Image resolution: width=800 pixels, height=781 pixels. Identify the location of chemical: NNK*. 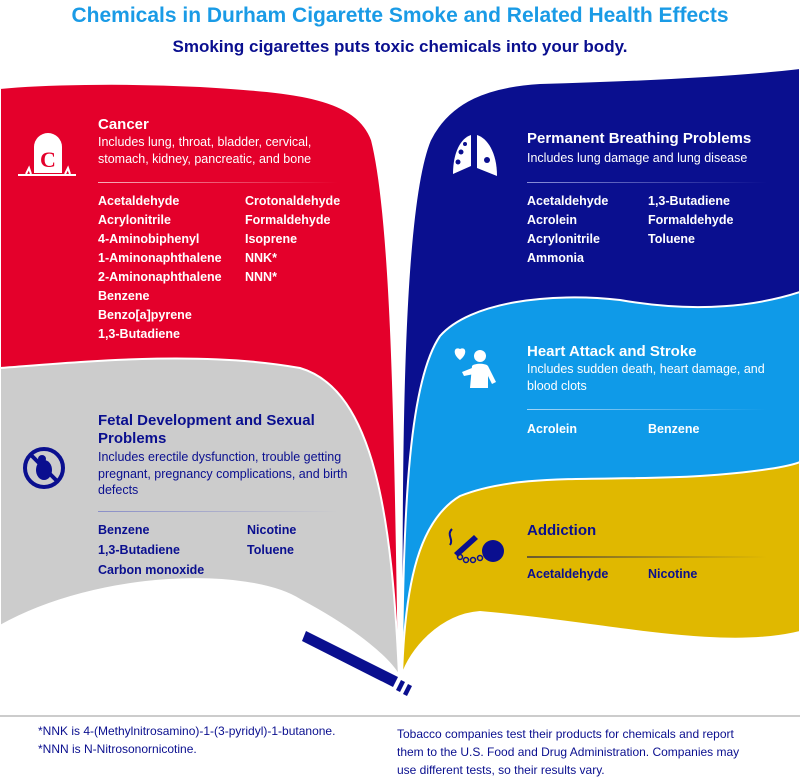
(261, 258).